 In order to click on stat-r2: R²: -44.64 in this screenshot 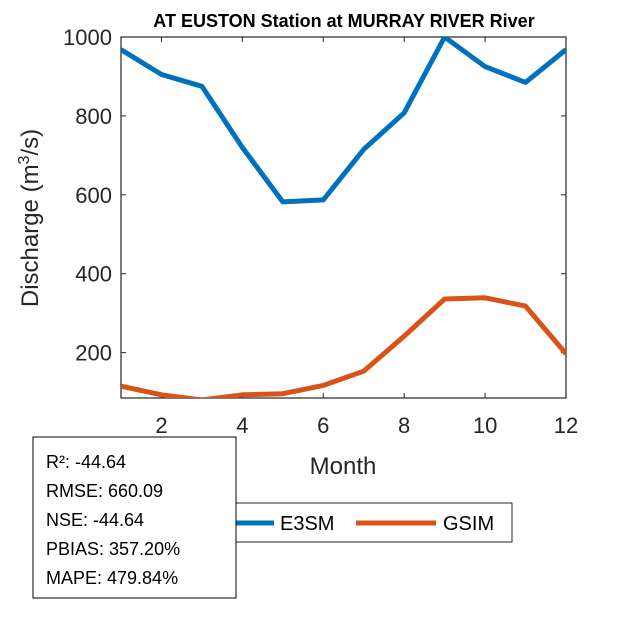, I will do `click(86, 462)`.